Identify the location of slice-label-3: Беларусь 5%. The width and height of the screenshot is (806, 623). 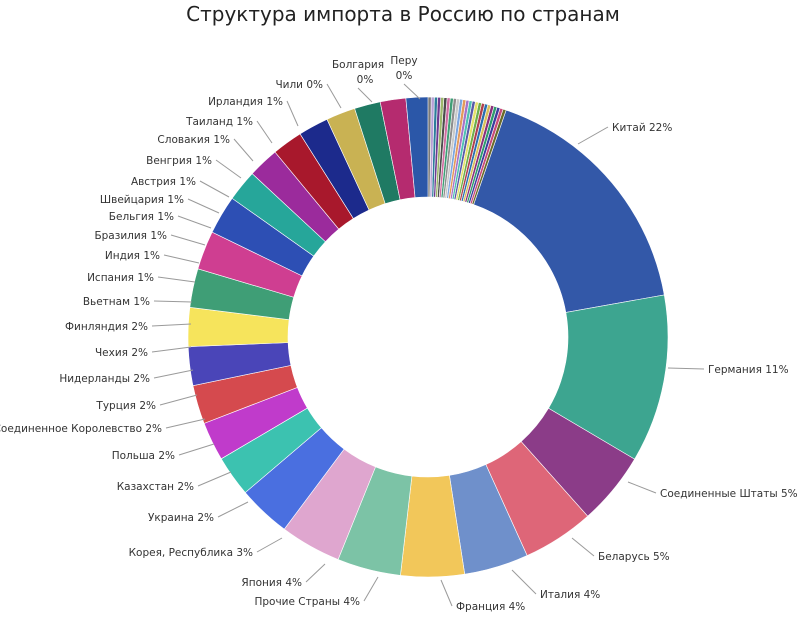
(634, 557).